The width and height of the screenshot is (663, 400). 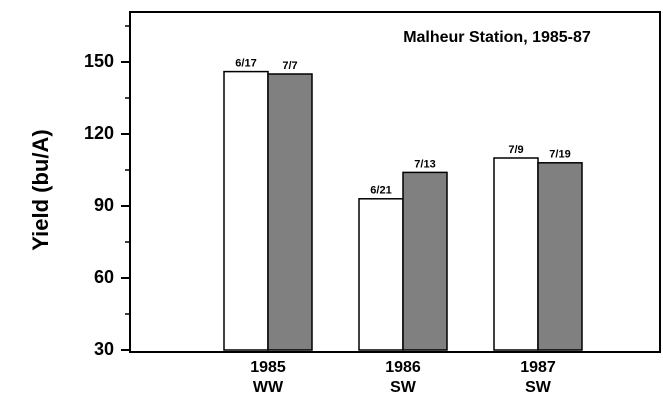 What do you see at coordinates (403, 367) in the screenshot?
I see `x-tick-label: 1986` at bounding box center [403, 367].